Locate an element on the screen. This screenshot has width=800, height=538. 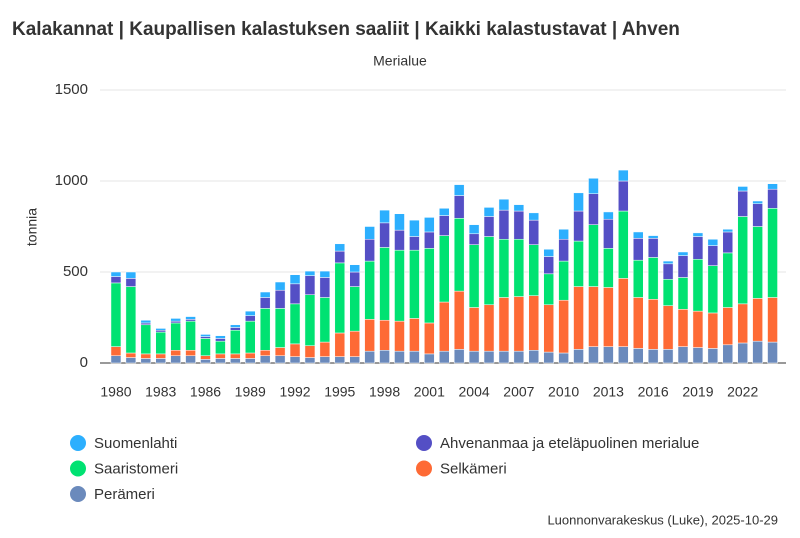
x-tick-label: 1998 is located at coordinates (384, 392).